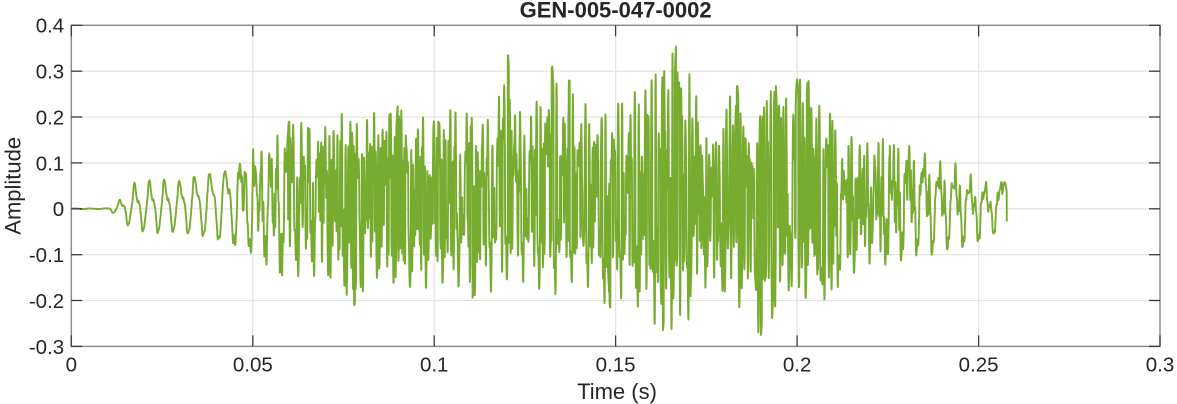 The image size is (1177, 404). Describe the element at coordinates (616, 365) in the screenshot. I see `svg-text: 0.15` at that location.